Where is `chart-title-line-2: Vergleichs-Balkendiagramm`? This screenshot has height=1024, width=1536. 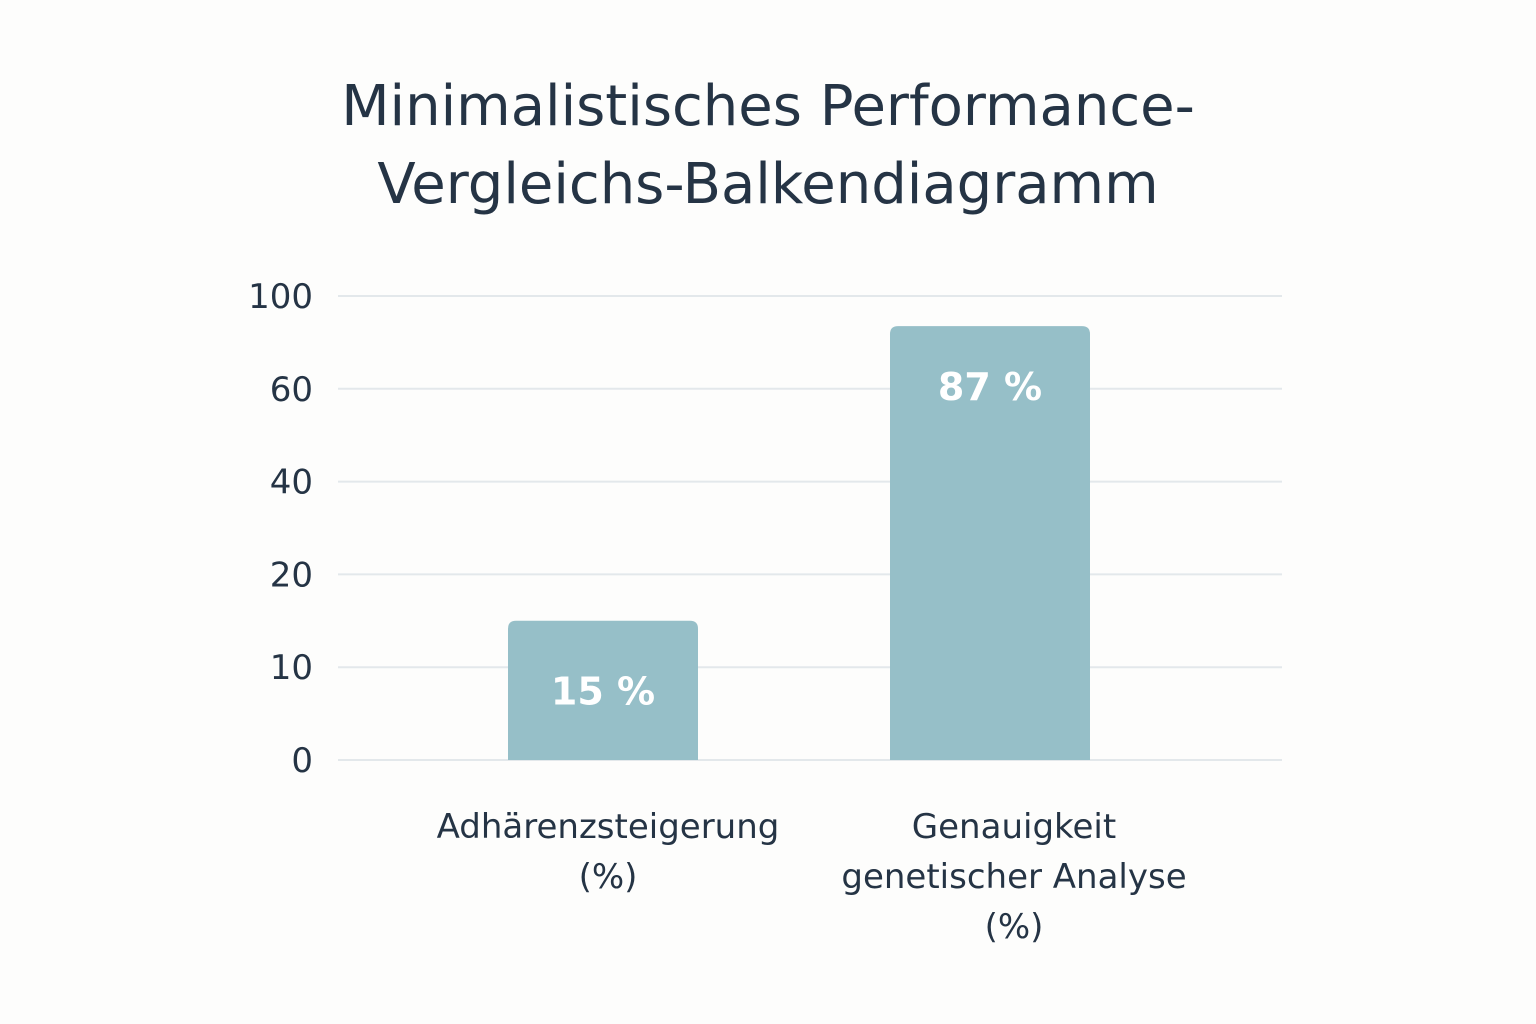
chart-title-line-2: Vergleichs-Balkendiagramm is located at coordinates (768, 184).